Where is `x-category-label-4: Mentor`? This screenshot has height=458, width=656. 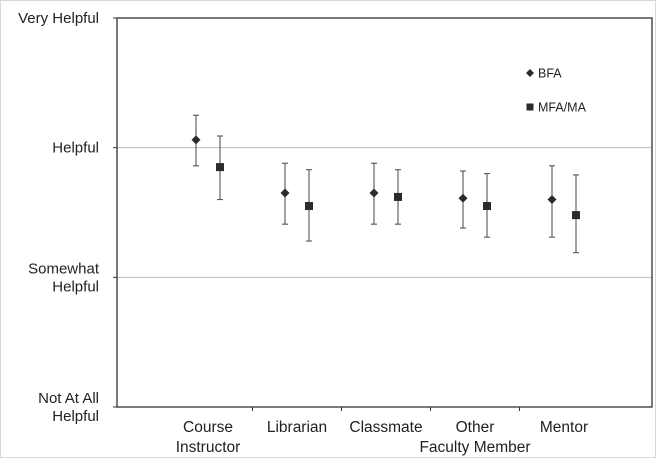 x-category-label-4: Mentor is located at coordinates (564, 427).